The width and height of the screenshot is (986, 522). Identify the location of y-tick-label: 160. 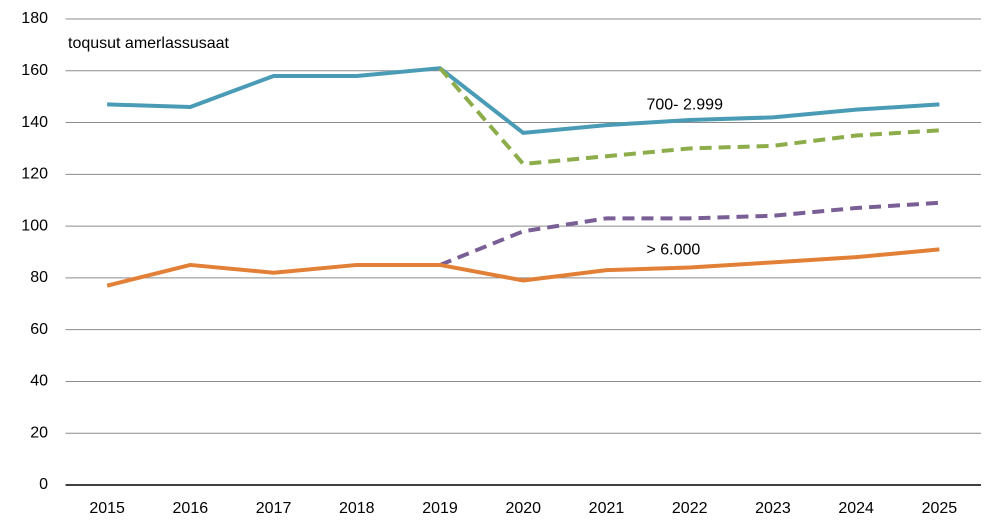
(34, 70).